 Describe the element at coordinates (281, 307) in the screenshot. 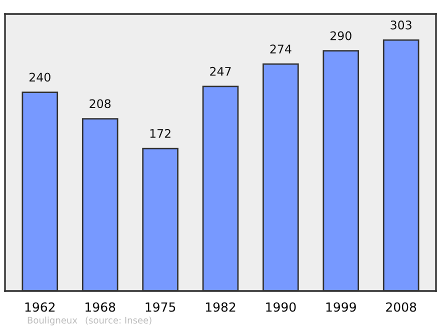

I see `x-tick-label: 1990` at that location.